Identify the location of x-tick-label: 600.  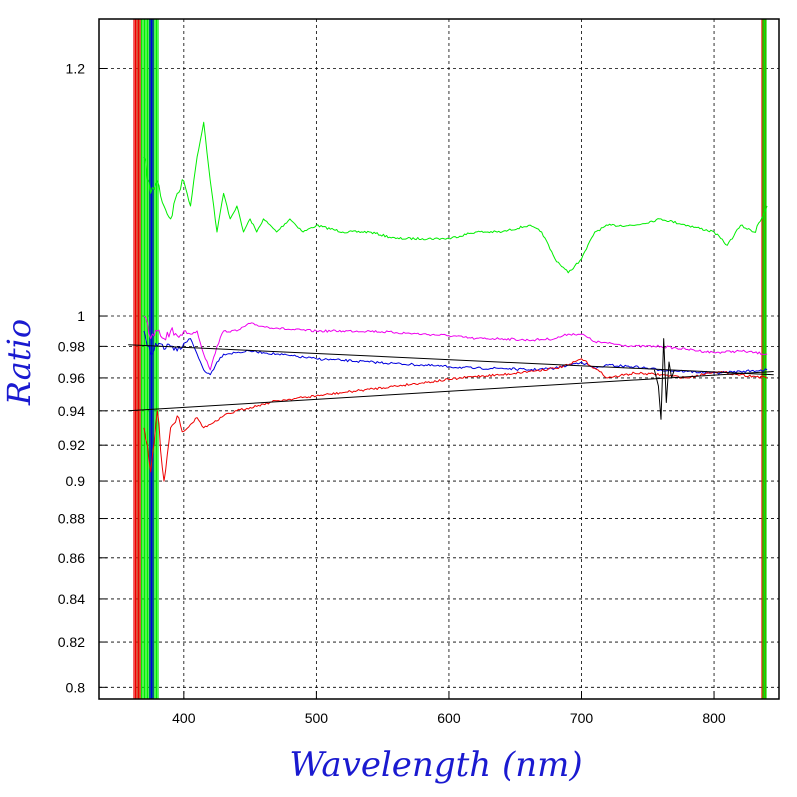
(449, 718).